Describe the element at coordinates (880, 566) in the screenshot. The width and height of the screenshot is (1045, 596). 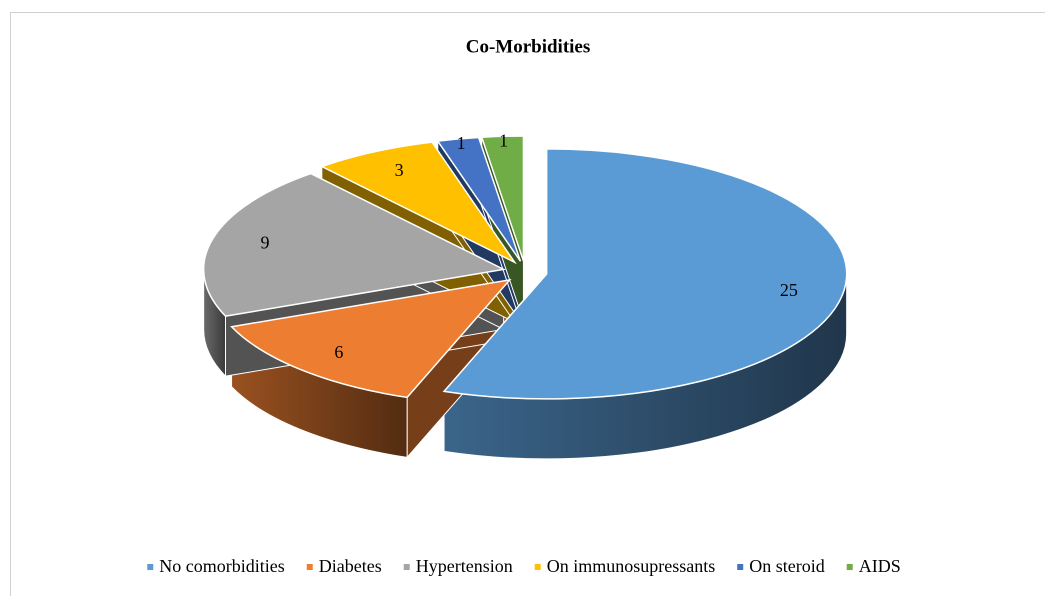
I see `legend-label: AIDS` at that location.